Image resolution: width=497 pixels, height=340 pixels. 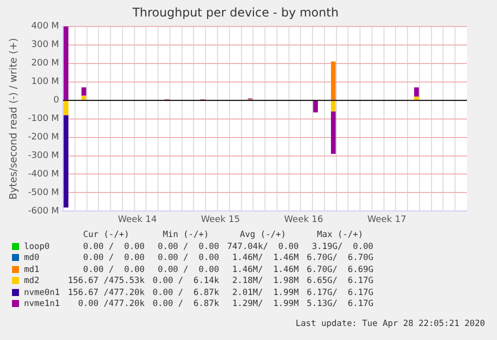 What do you see at coordinates (340, 270) in the screenshot?
I see `text: 6.70G/ 6.69G` at bounding box center [340, 270].